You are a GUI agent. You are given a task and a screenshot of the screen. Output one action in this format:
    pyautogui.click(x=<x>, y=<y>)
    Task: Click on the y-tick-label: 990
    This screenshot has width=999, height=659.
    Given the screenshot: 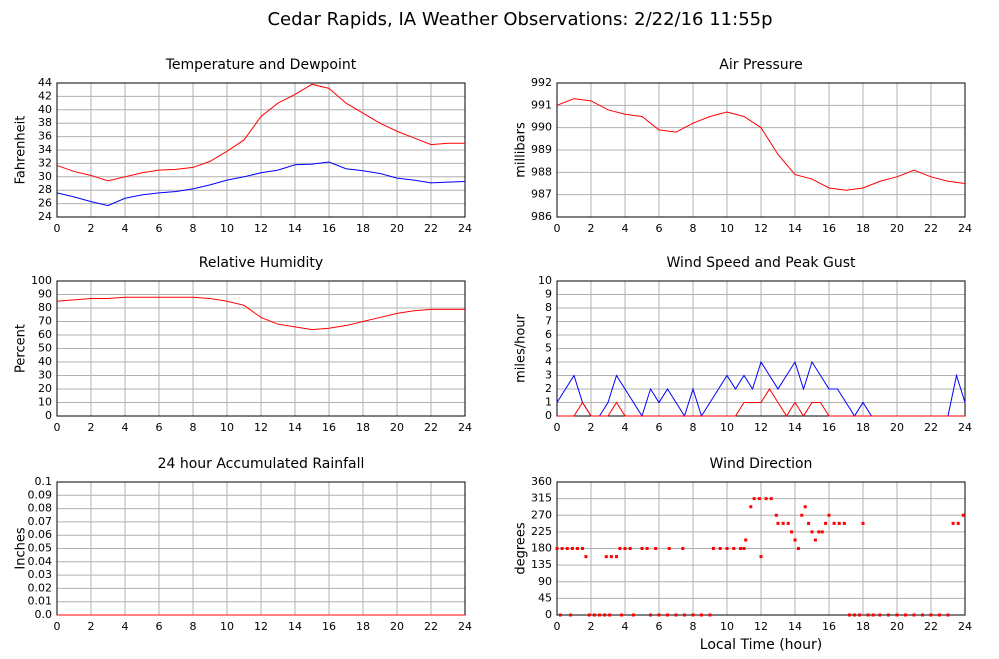 What is the action you would take?
    pyautogui.click(x=541, y=127)
    